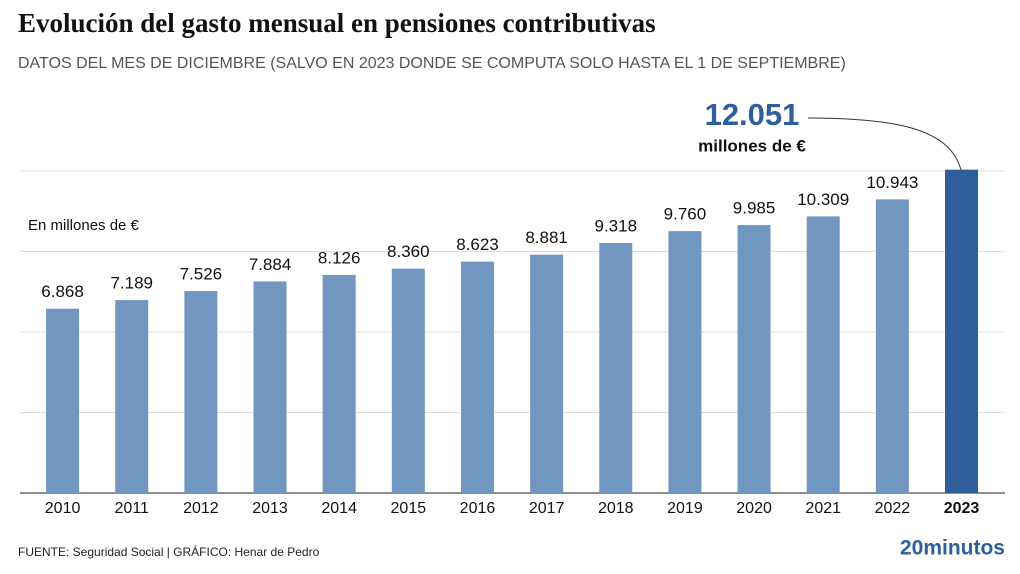  Describe the element at coordinates (270, 264) in the screenshot. I see `value-label: 7.884` at that location.